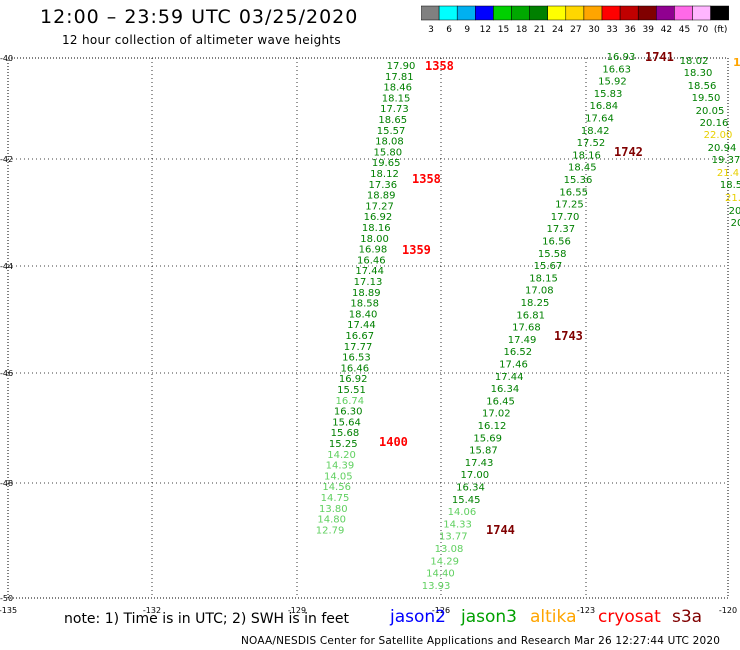 This screenshot has height=650, width=740. Describe the element at coordinates (8, 610) in the screenshot. I see `longitude-tick-label: -135` at that location.